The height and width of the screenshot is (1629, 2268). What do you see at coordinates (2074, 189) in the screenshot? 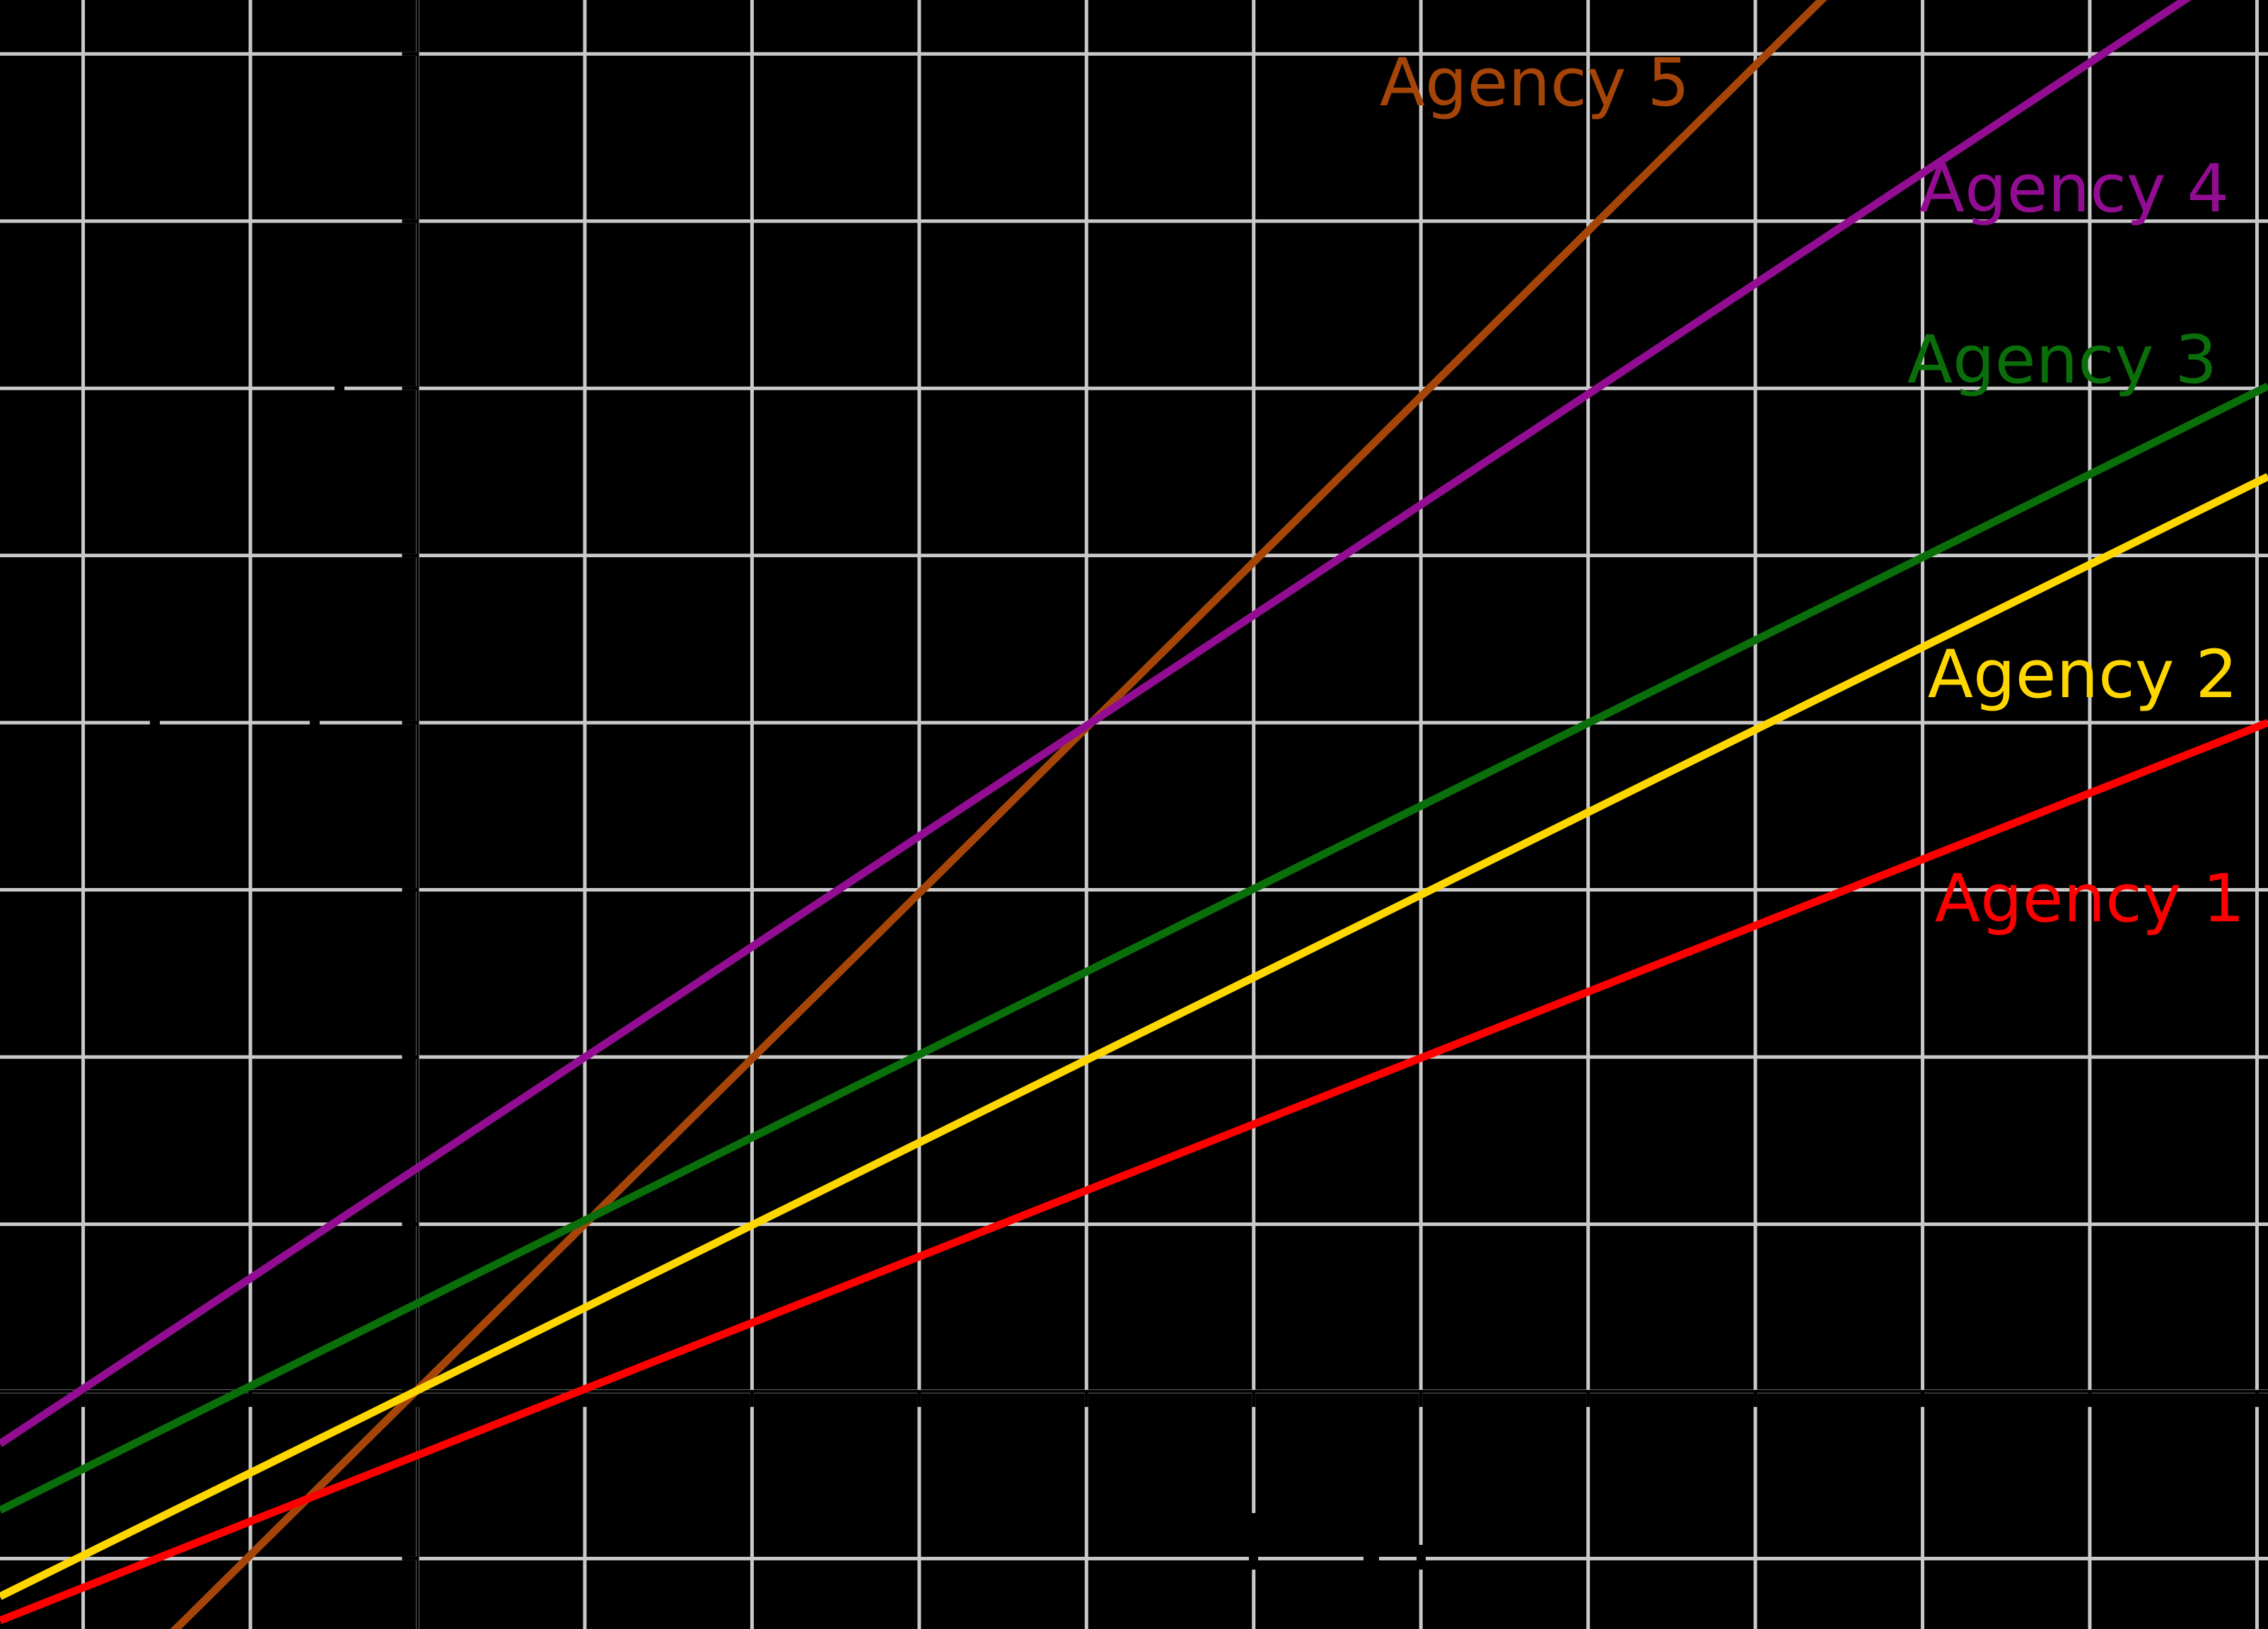
I see `line-label-agency-4: Agency 4` at bounding box center [2074, 189].